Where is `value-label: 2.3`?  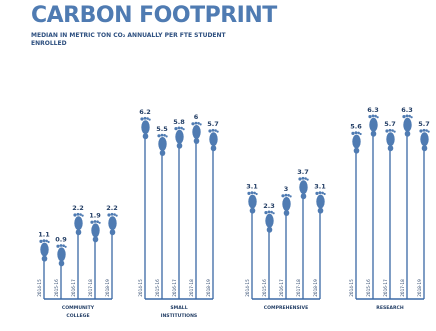
value-label: 2.3 is located at coordinates (269, 206).